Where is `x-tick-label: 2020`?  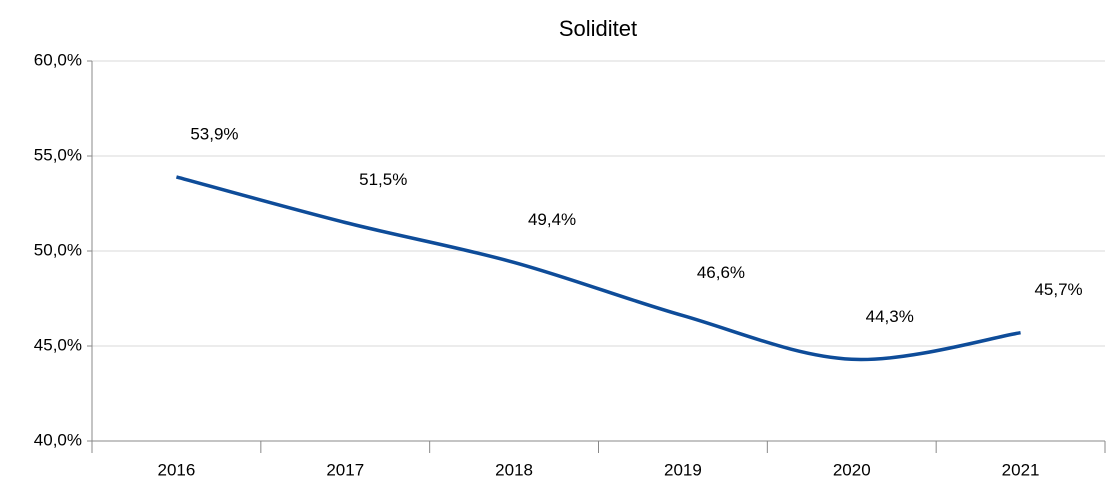
x-tick-label: 2020 is located at coordinates (852, 469).